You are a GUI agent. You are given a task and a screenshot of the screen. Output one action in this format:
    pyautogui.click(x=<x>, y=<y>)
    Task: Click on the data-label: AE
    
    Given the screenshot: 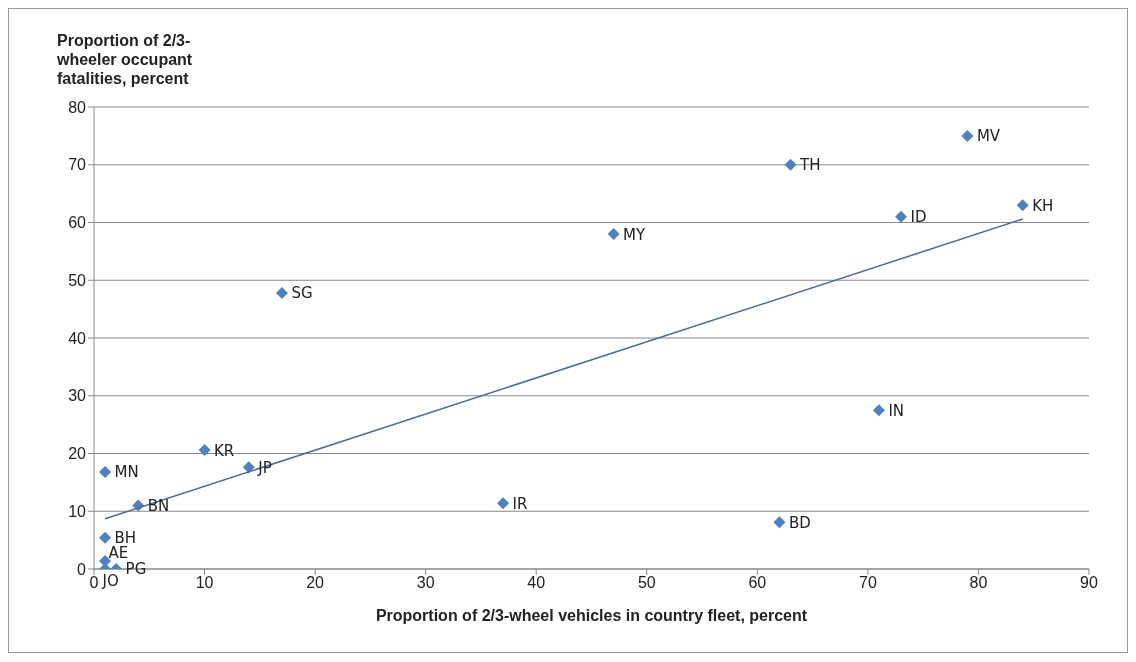 What is the action you would take?
    pyautogui.click(x=118, y=553)
    